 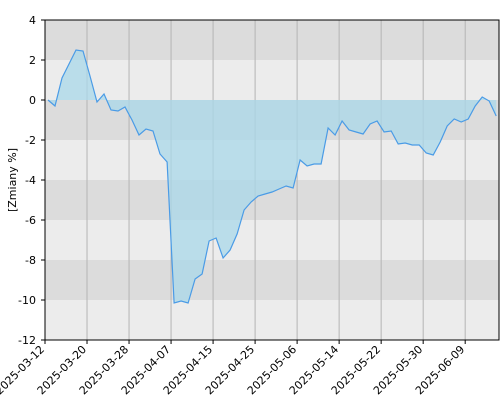 I want to click on y-tick-label: 4, so click(x=32, y=20).